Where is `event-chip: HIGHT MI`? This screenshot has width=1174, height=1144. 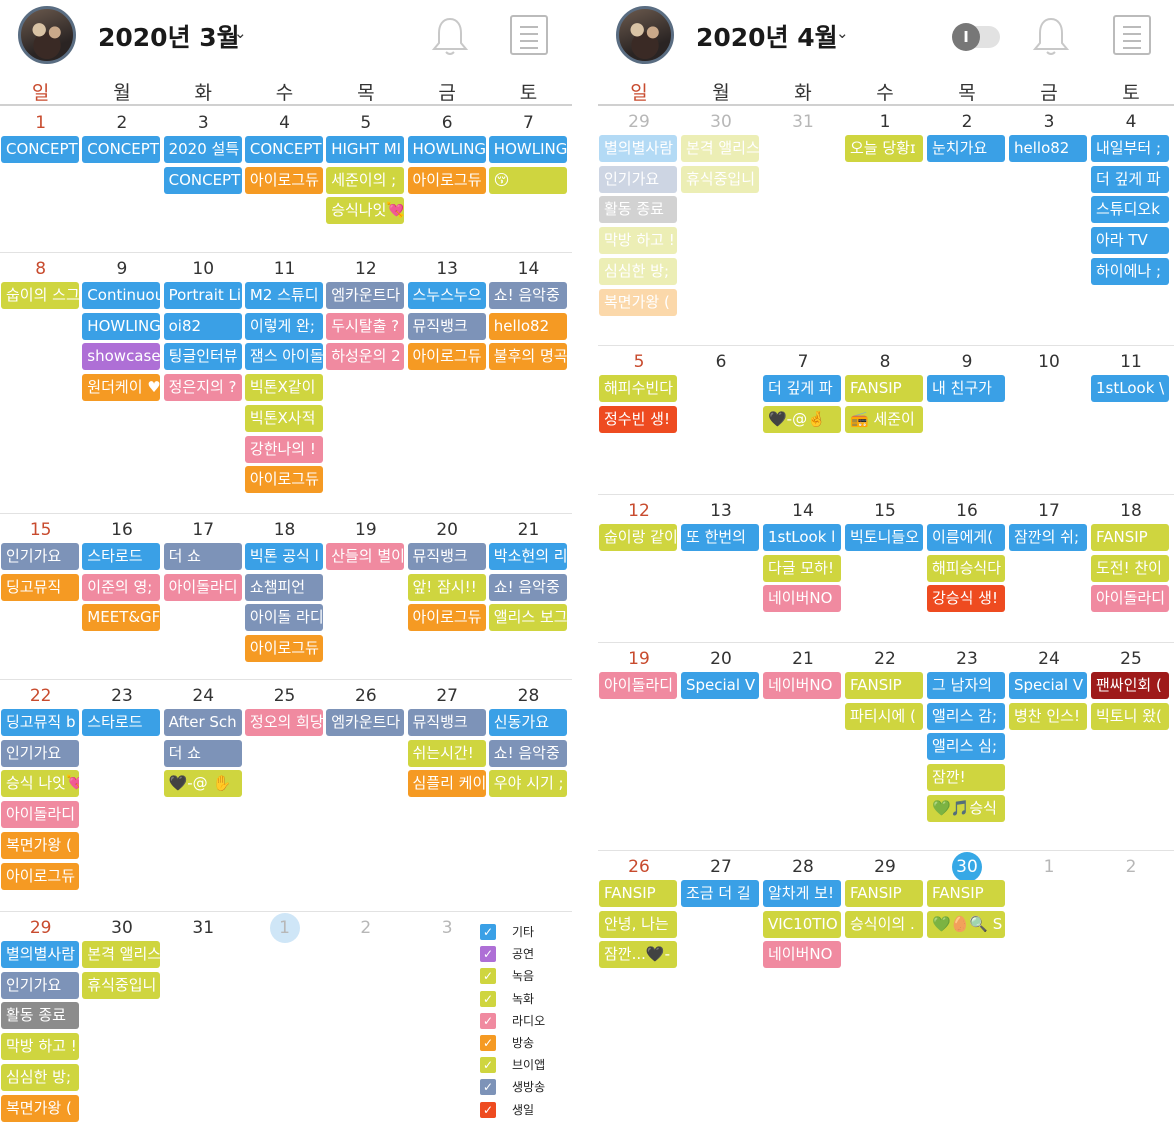
event-chip: HIGHT MI is located at coordinates (365, 149).